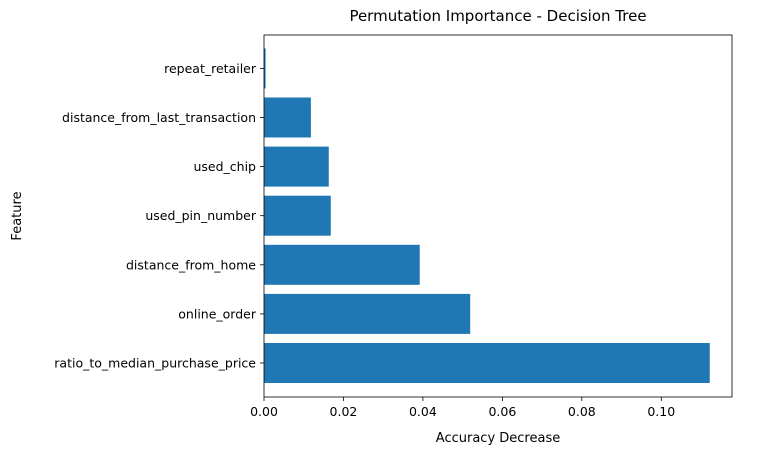  What do you see at coordinates (155, 363) in the screenshot?
I see `y-tick-label-ratio-to-median-purchase-price: ratio_to_median_purchase_price` at bounding box center [155, 363].